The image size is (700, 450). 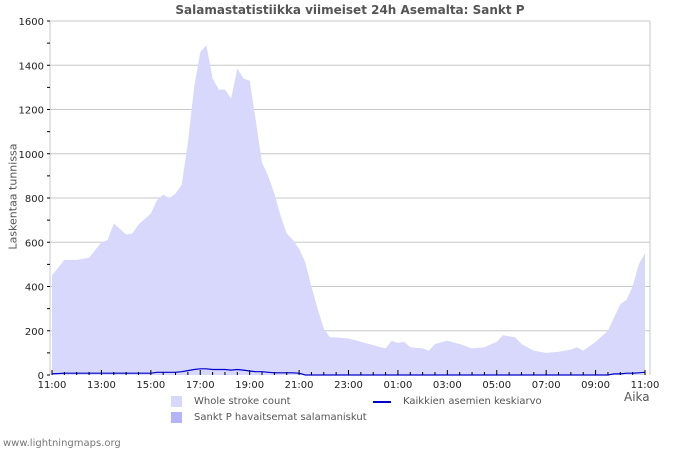 What do you see at coordinates (31, 155) in the screenshot?
I see `svg-text: 1000` at bounding box center [31, 155].